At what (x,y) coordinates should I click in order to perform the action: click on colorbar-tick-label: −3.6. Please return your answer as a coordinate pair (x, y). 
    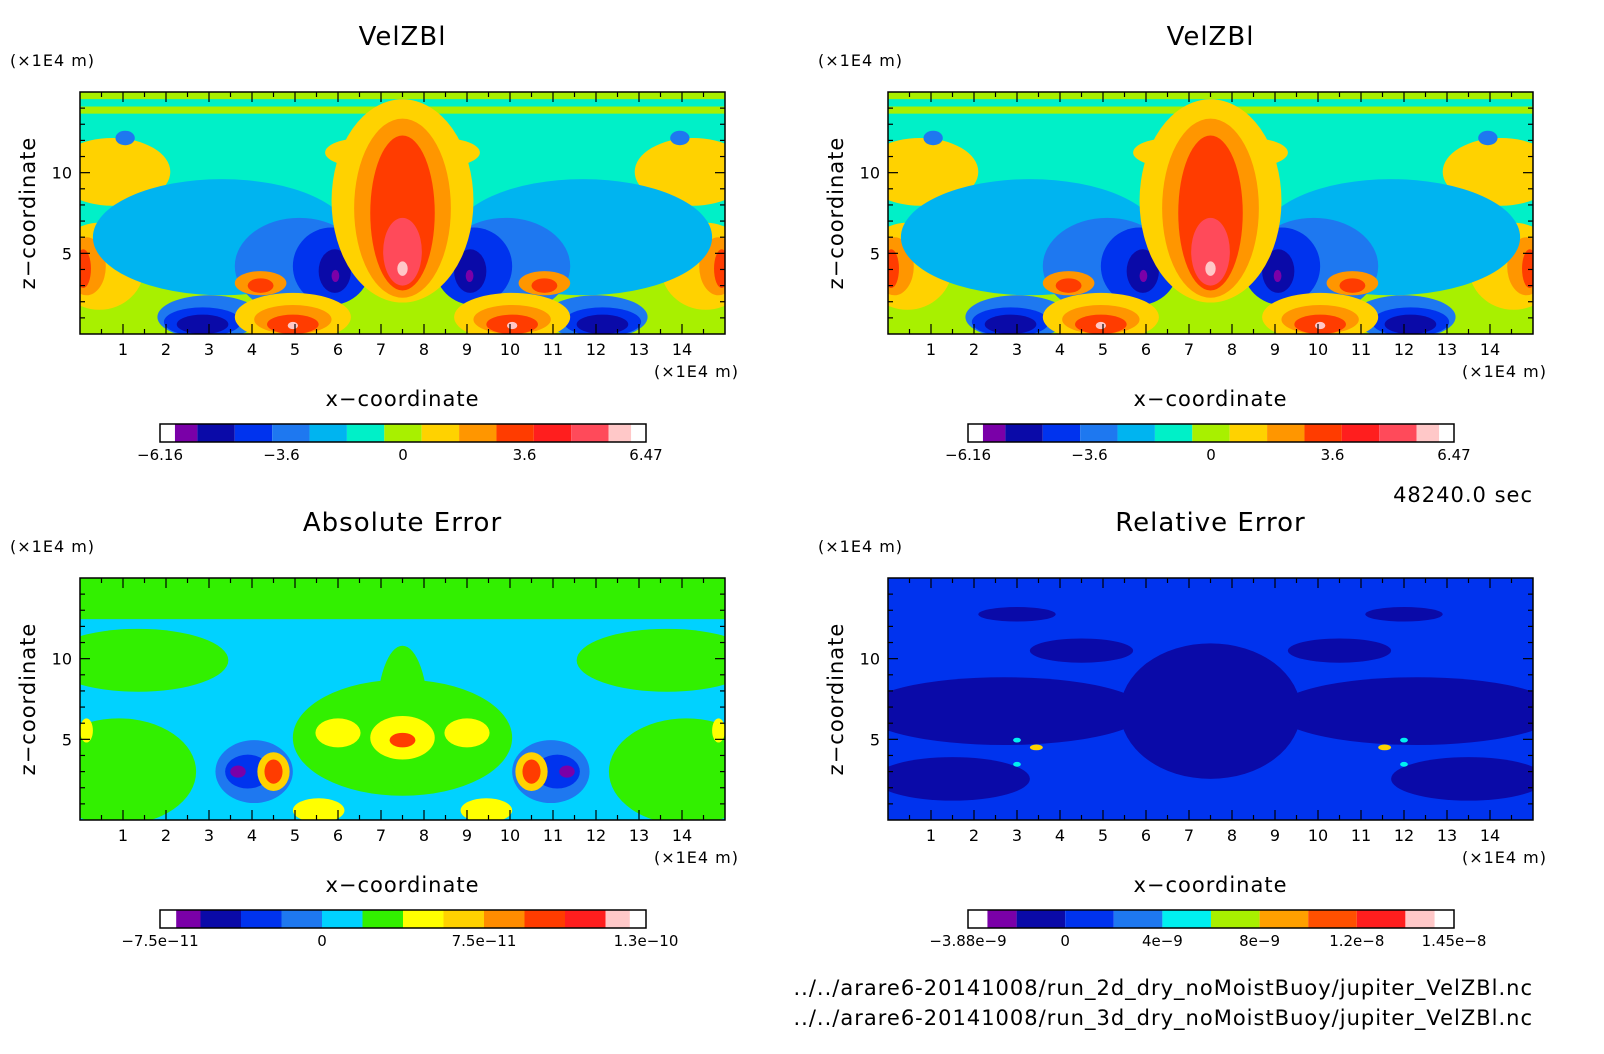
    Looking at the image, I should click on (1089, 455).